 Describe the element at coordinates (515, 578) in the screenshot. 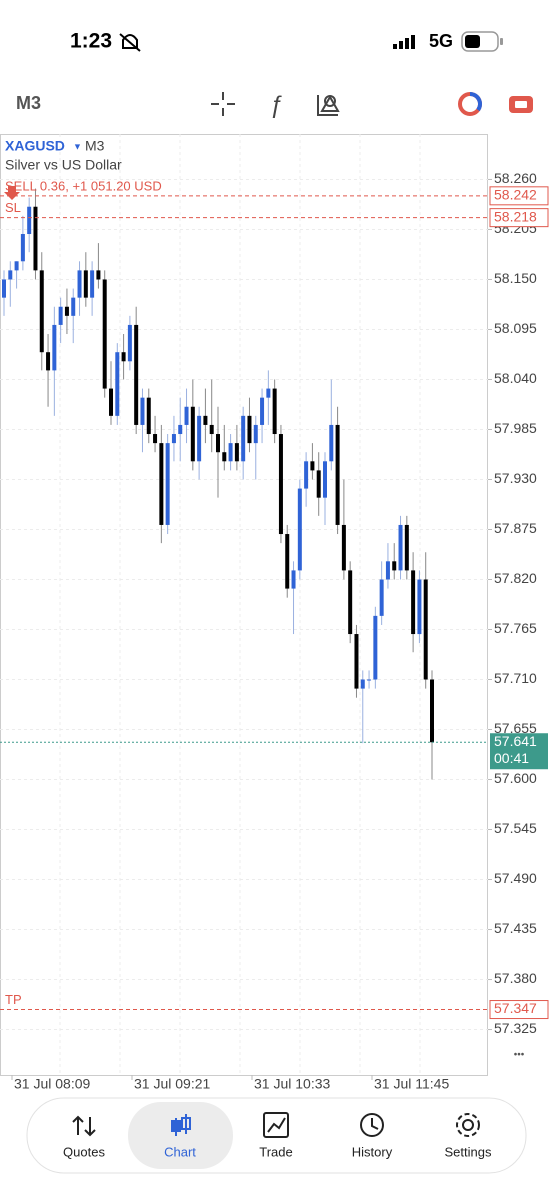

I see `y-tick-label: 57.820` at that location.